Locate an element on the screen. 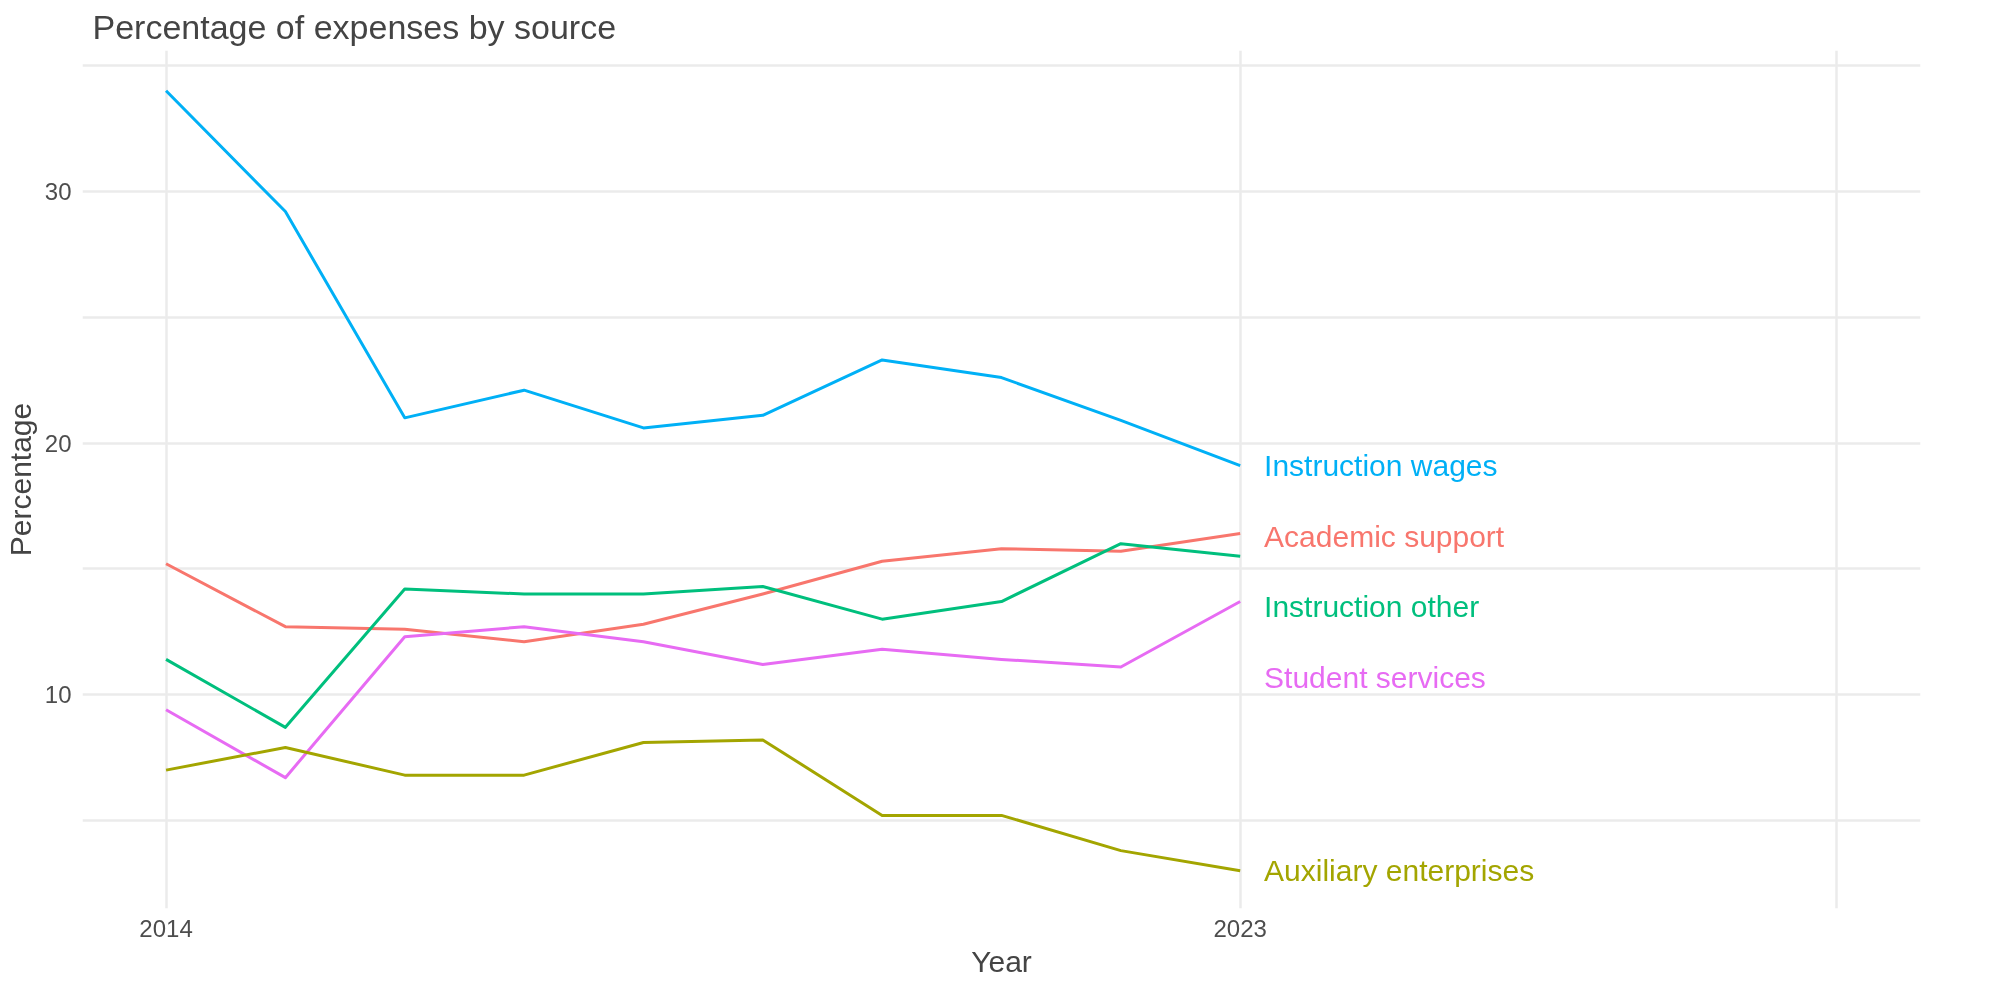  series-label: Auxiliary enterprises is located at coordinates (1399, 871).